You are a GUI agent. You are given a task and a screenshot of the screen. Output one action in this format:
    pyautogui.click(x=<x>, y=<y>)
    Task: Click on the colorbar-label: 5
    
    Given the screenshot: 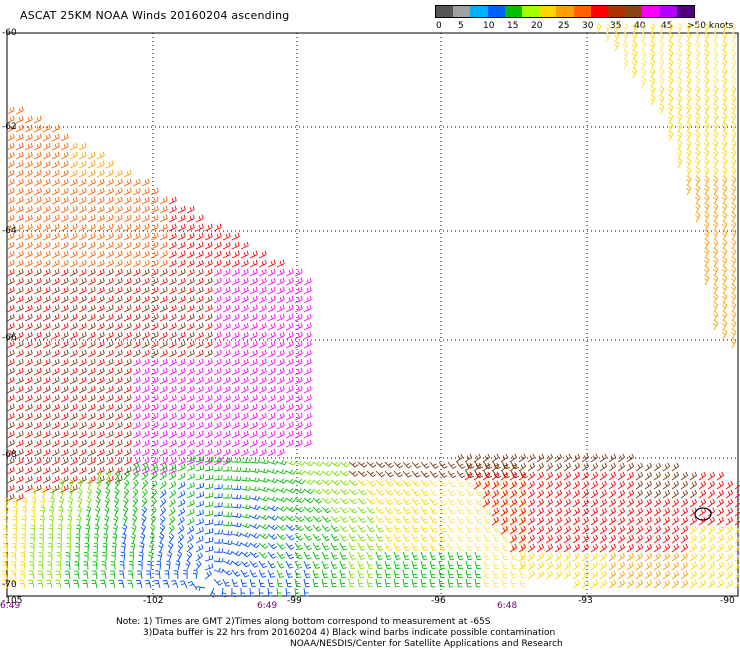 What is the action you would take?
    pyautogui.click(x=461, y=26)
    